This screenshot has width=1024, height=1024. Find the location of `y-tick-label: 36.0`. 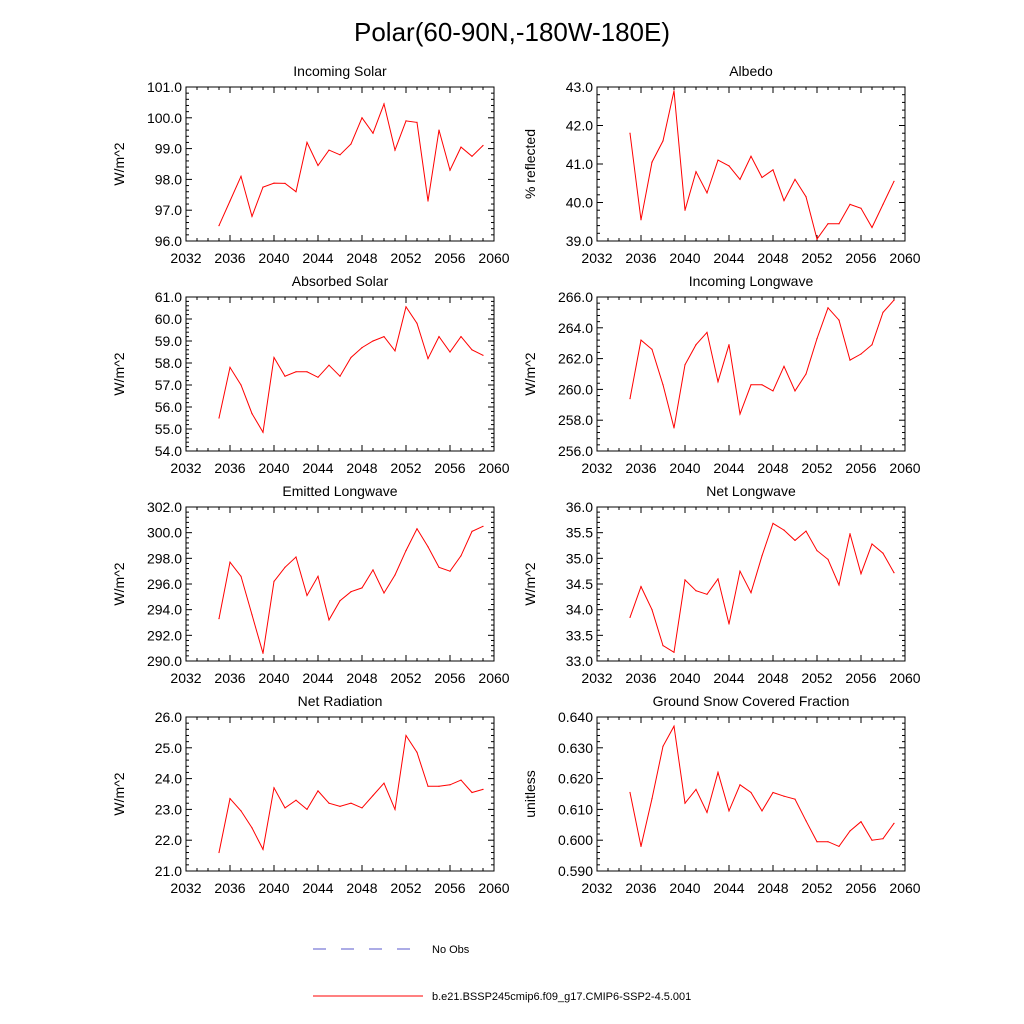

y-tick-label: 36.0 is located at coordinates (579, 507).